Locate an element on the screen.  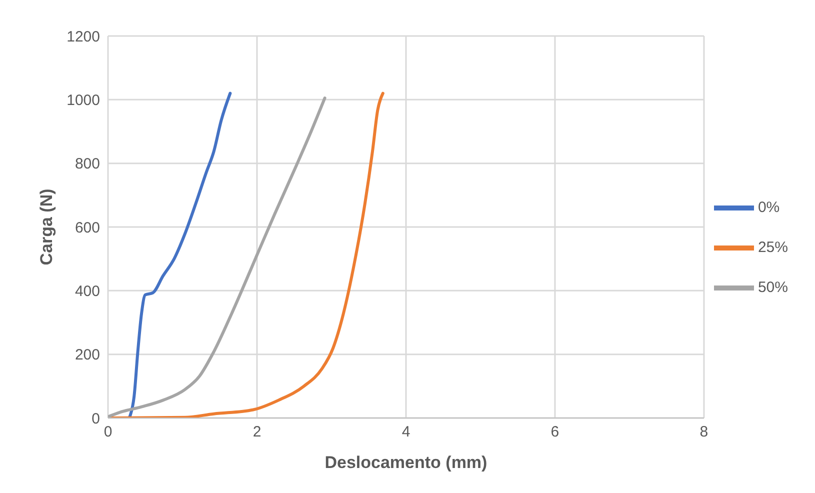
legend-label: 50% is located at coordinates (773, 287).